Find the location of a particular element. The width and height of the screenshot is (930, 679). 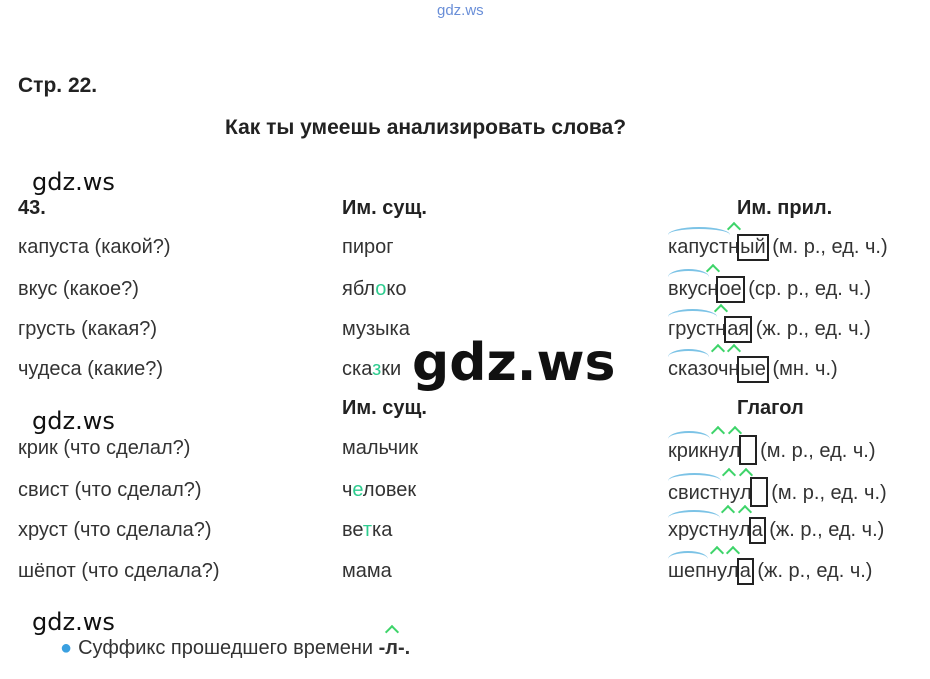

source-word: вкус (какое?) is located at coordinates (78, 289).